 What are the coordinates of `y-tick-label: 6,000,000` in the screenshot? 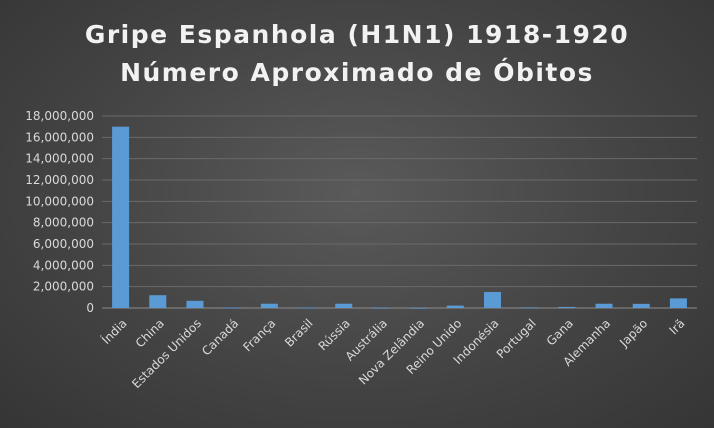 It's located at (63, 244).